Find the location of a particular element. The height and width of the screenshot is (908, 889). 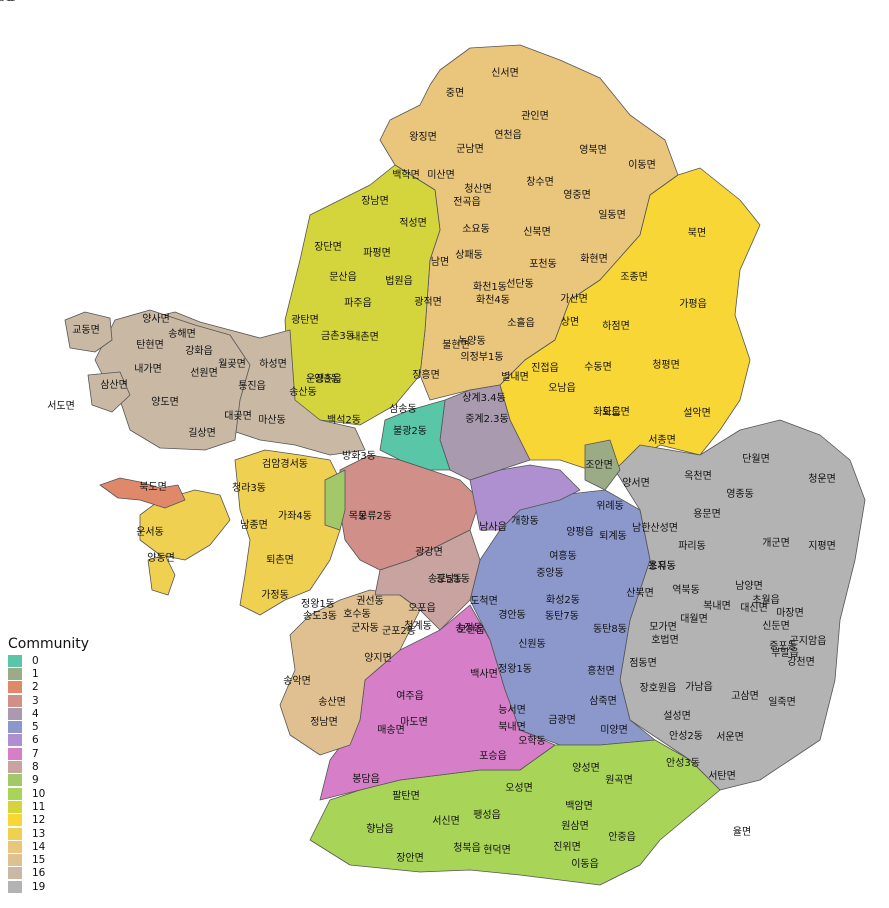

place-label: 북면 is located at coordinates (697, 233).